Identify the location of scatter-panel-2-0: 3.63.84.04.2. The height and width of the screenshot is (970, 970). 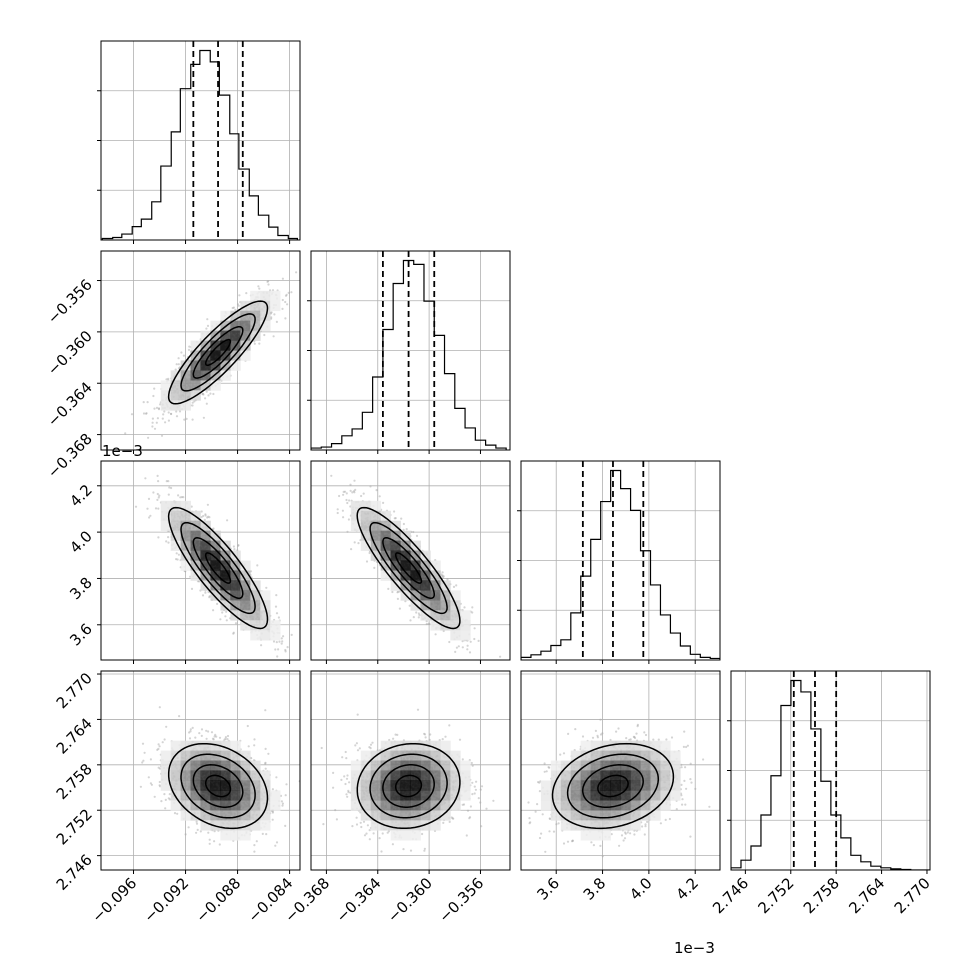
(183, 568).